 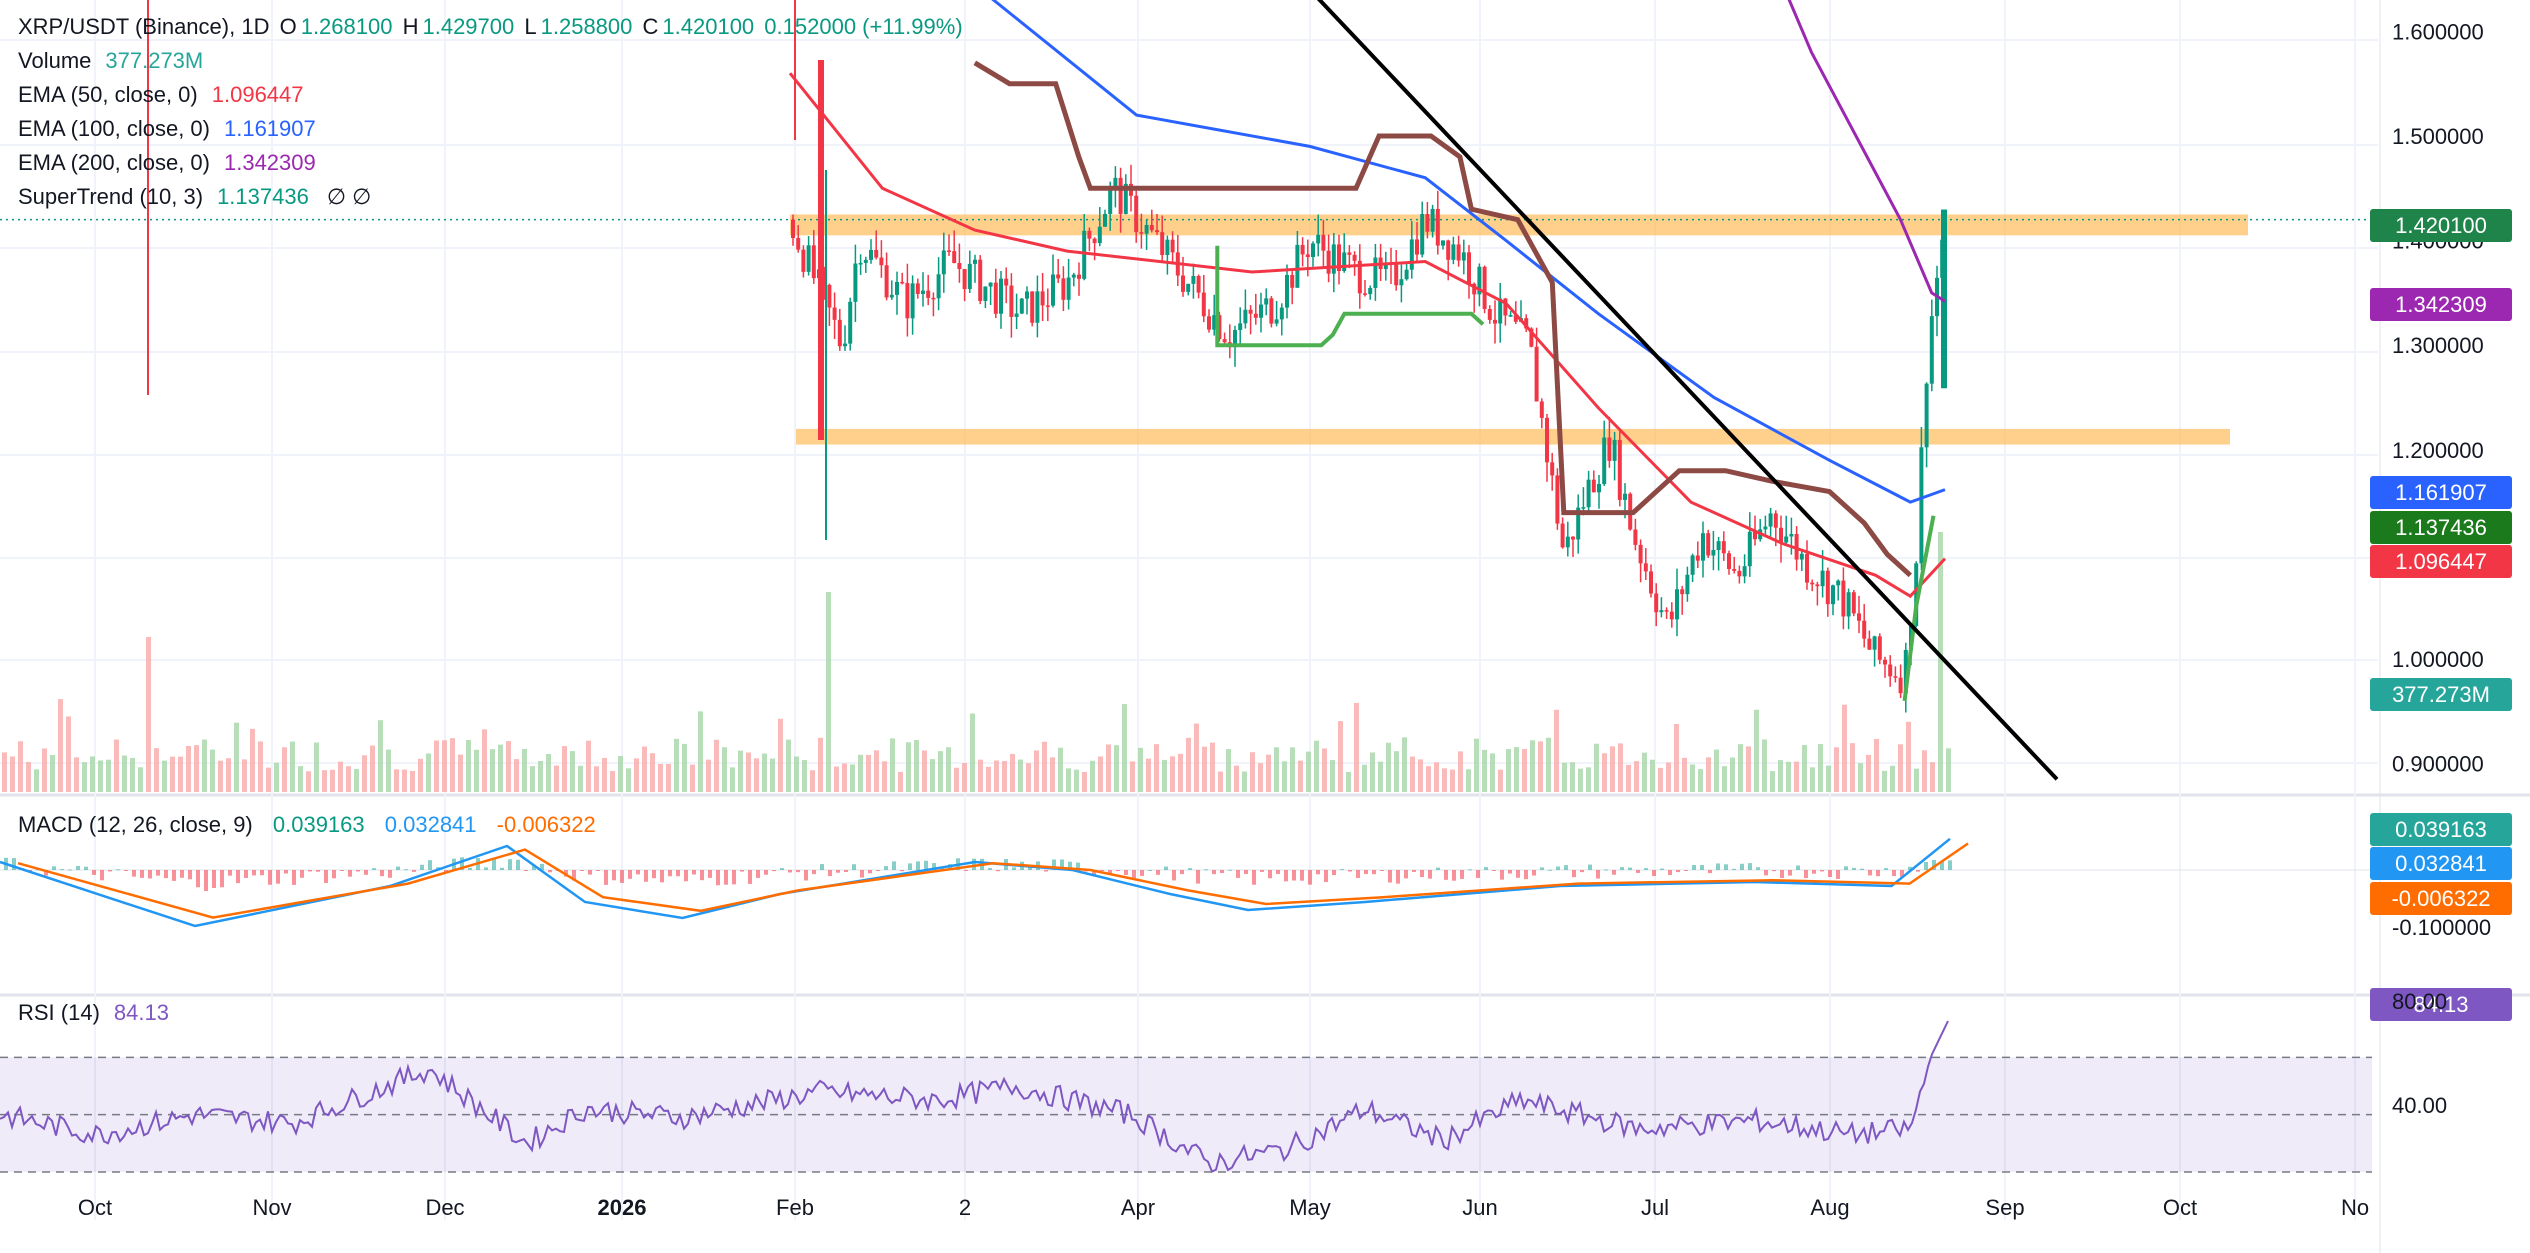 I want to click on macd-line, so click(x=975, y=882).